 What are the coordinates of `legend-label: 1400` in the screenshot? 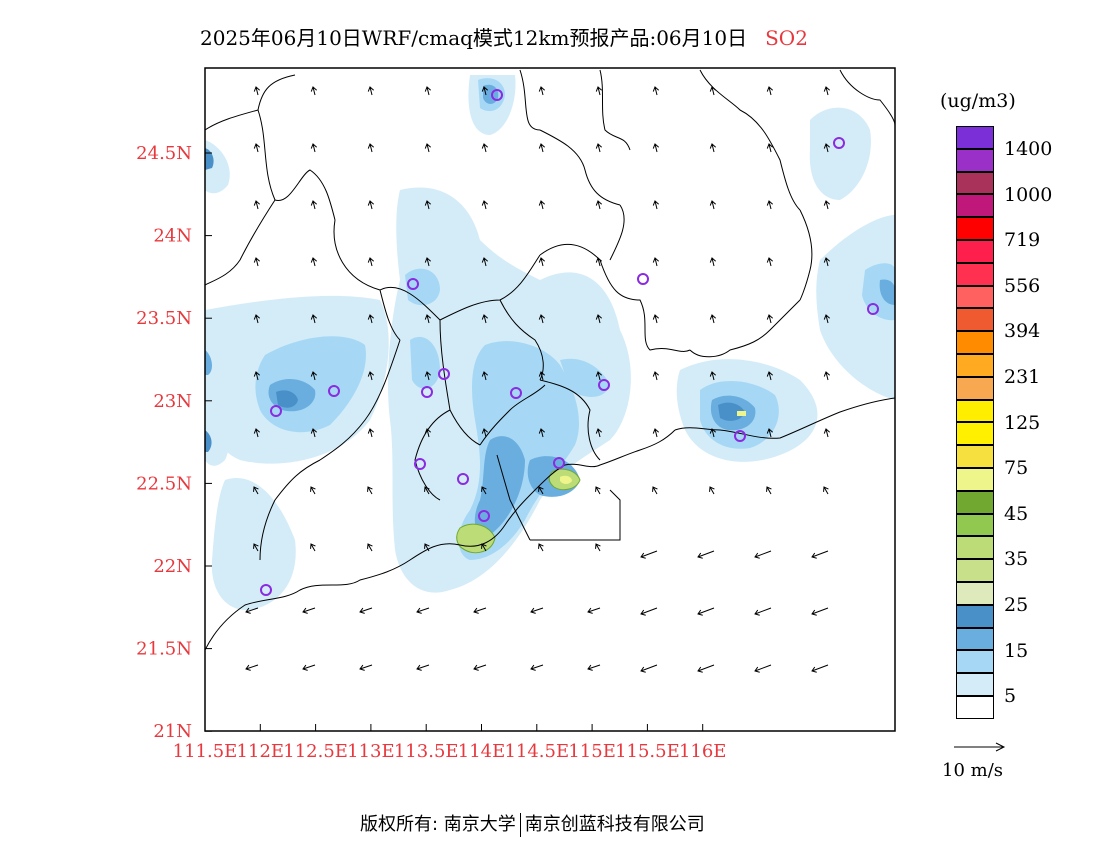 It's located at (1028, 149).